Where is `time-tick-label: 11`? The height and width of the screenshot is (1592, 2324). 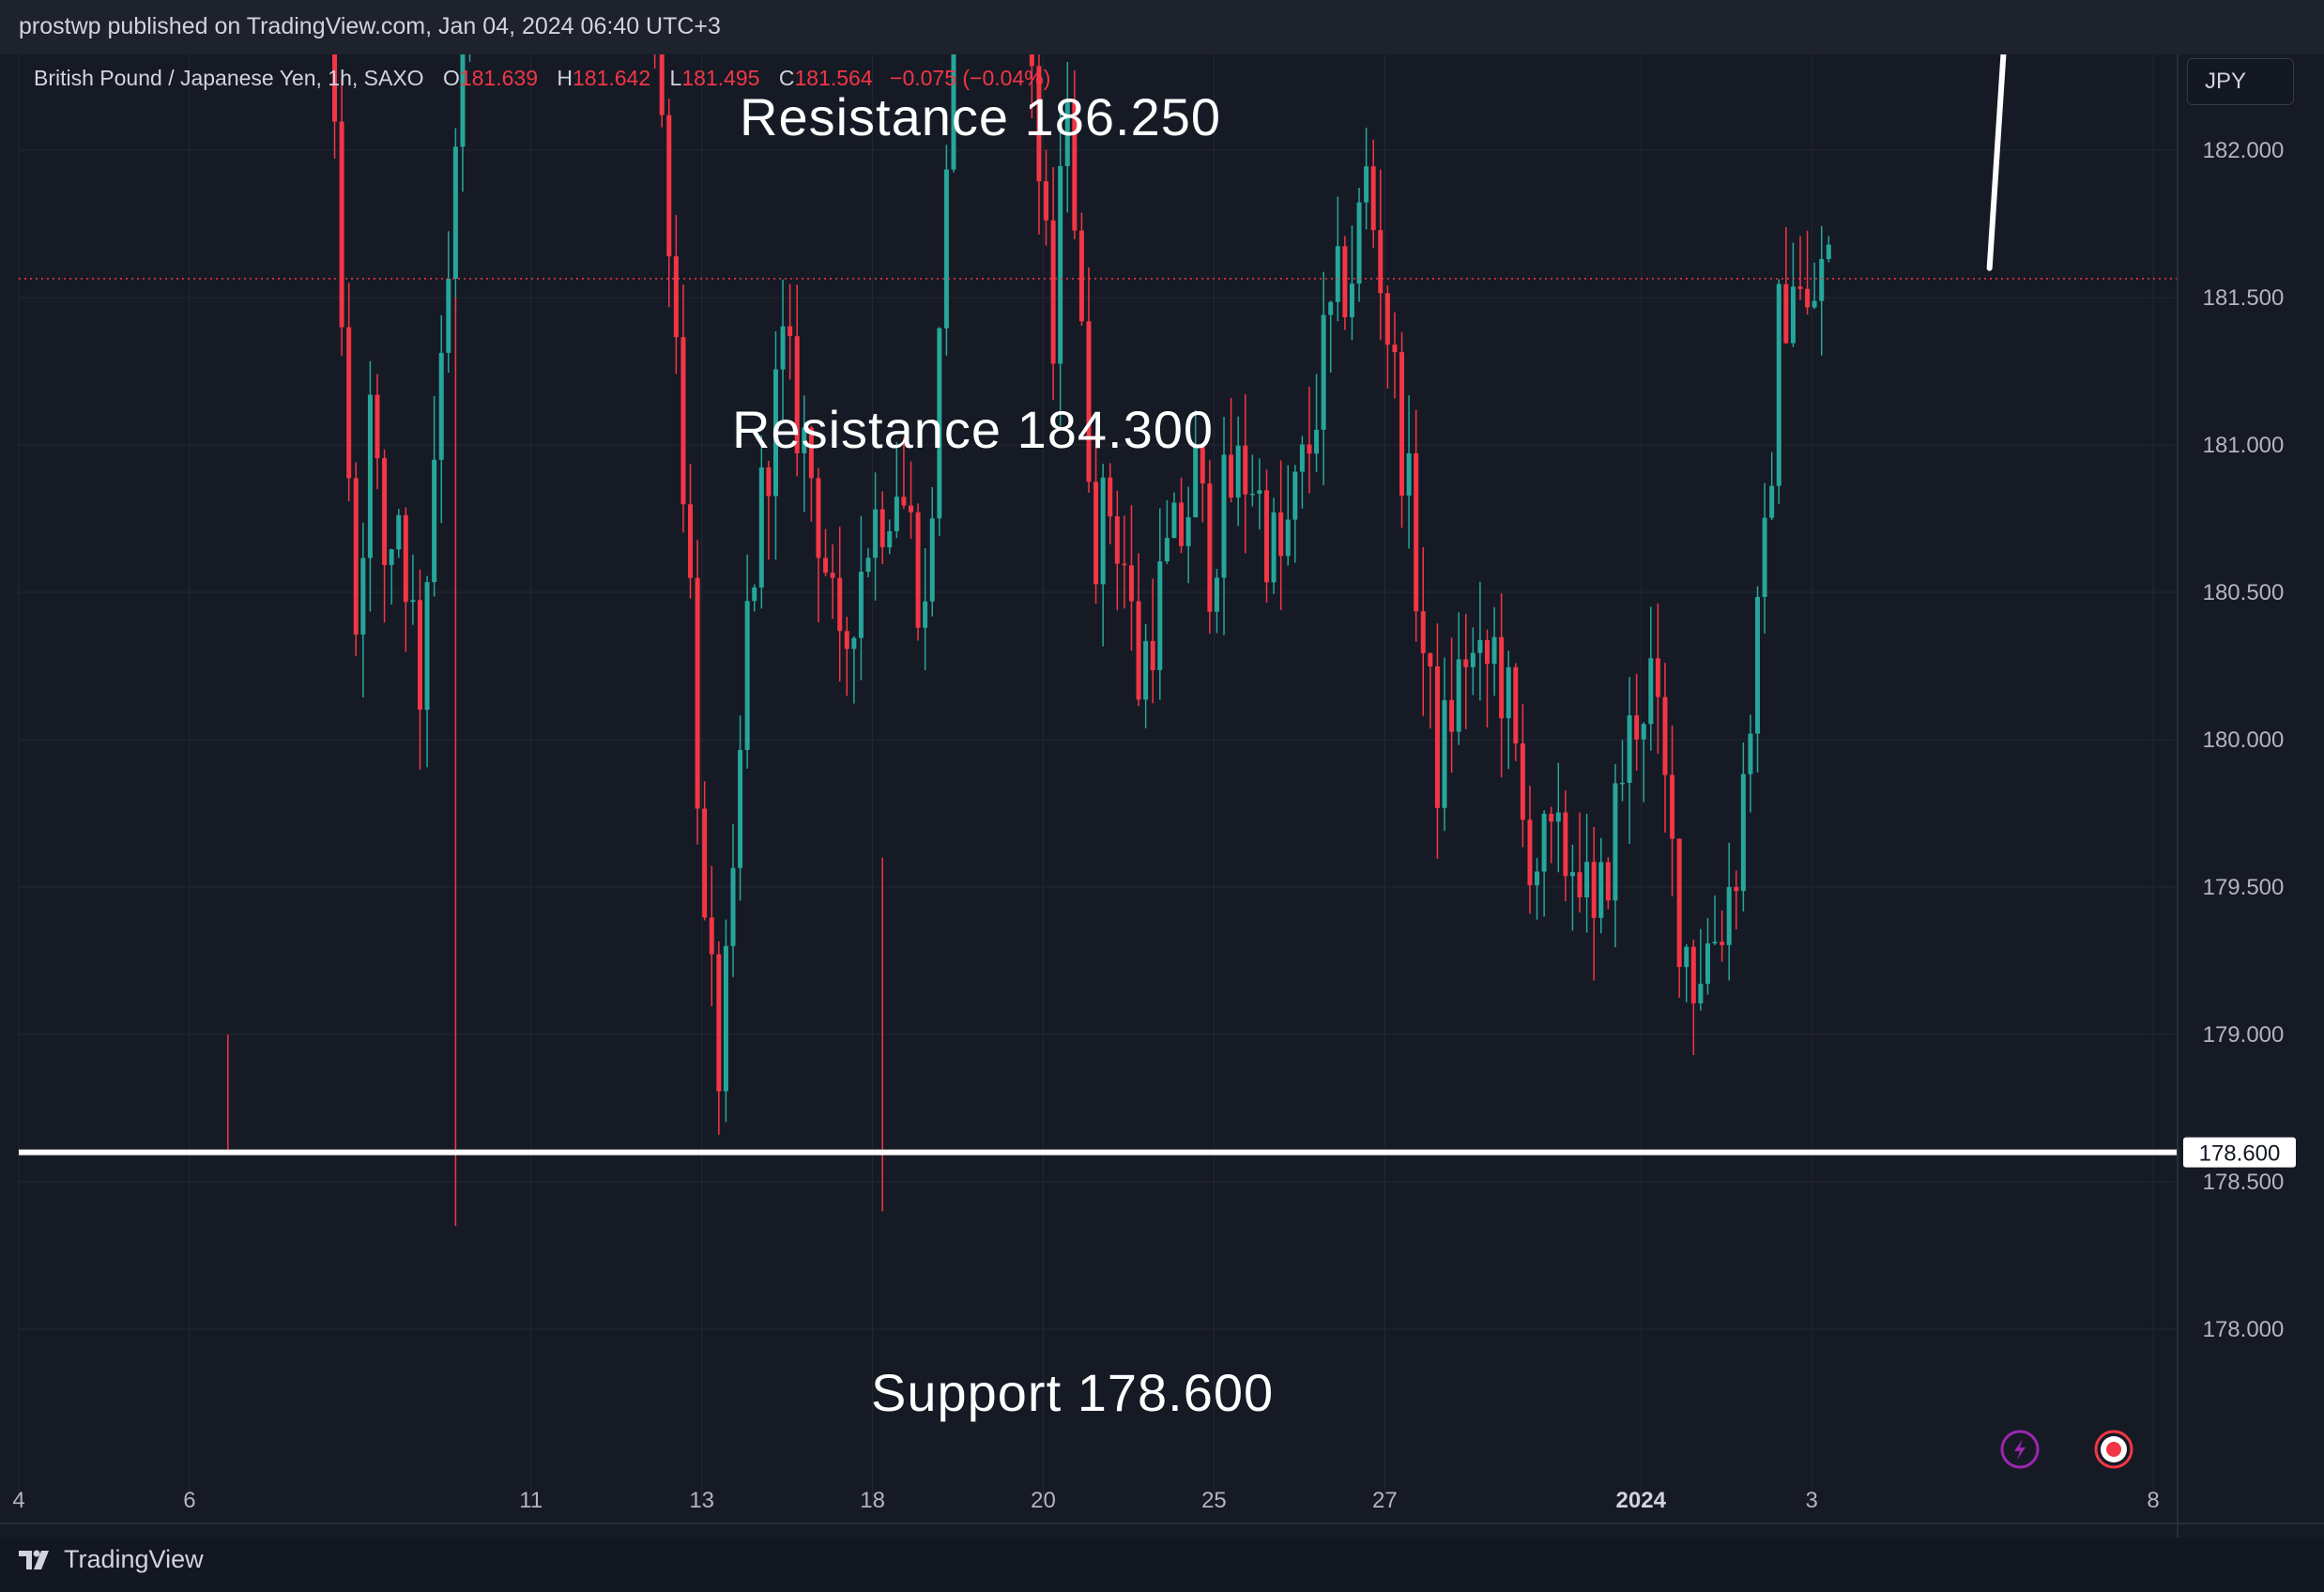 time-tick-label: 11 is located at coordinates (531, 1500).